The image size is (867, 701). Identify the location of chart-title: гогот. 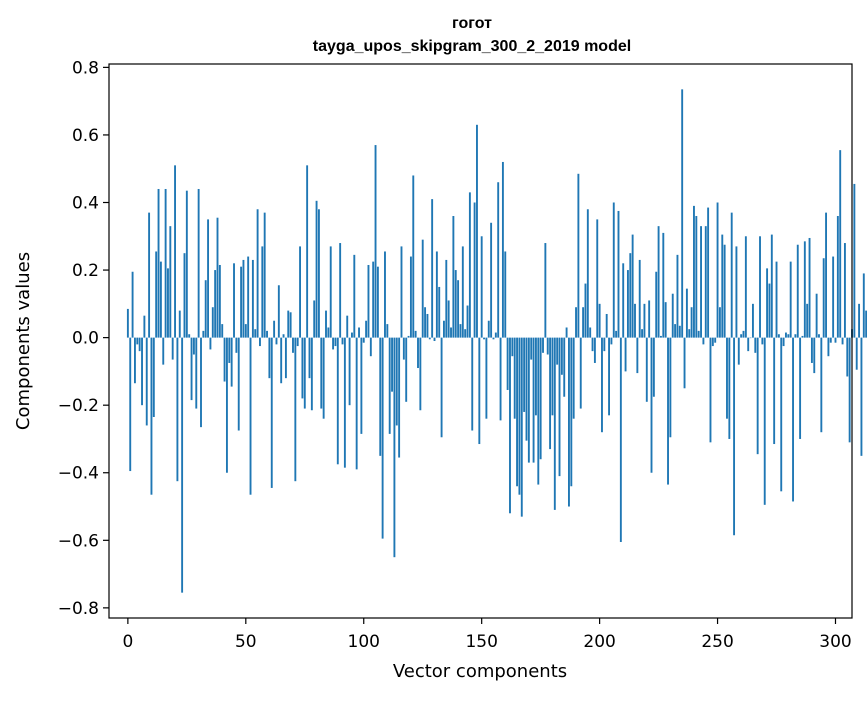
(472, 23).